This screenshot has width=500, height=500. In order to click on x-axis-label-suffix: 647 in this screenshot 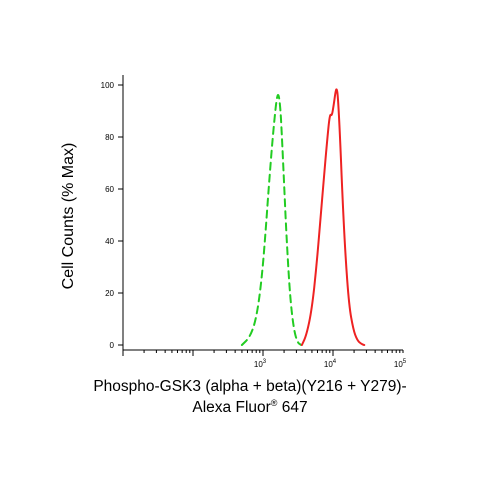, I will do `click(292, 407)`.